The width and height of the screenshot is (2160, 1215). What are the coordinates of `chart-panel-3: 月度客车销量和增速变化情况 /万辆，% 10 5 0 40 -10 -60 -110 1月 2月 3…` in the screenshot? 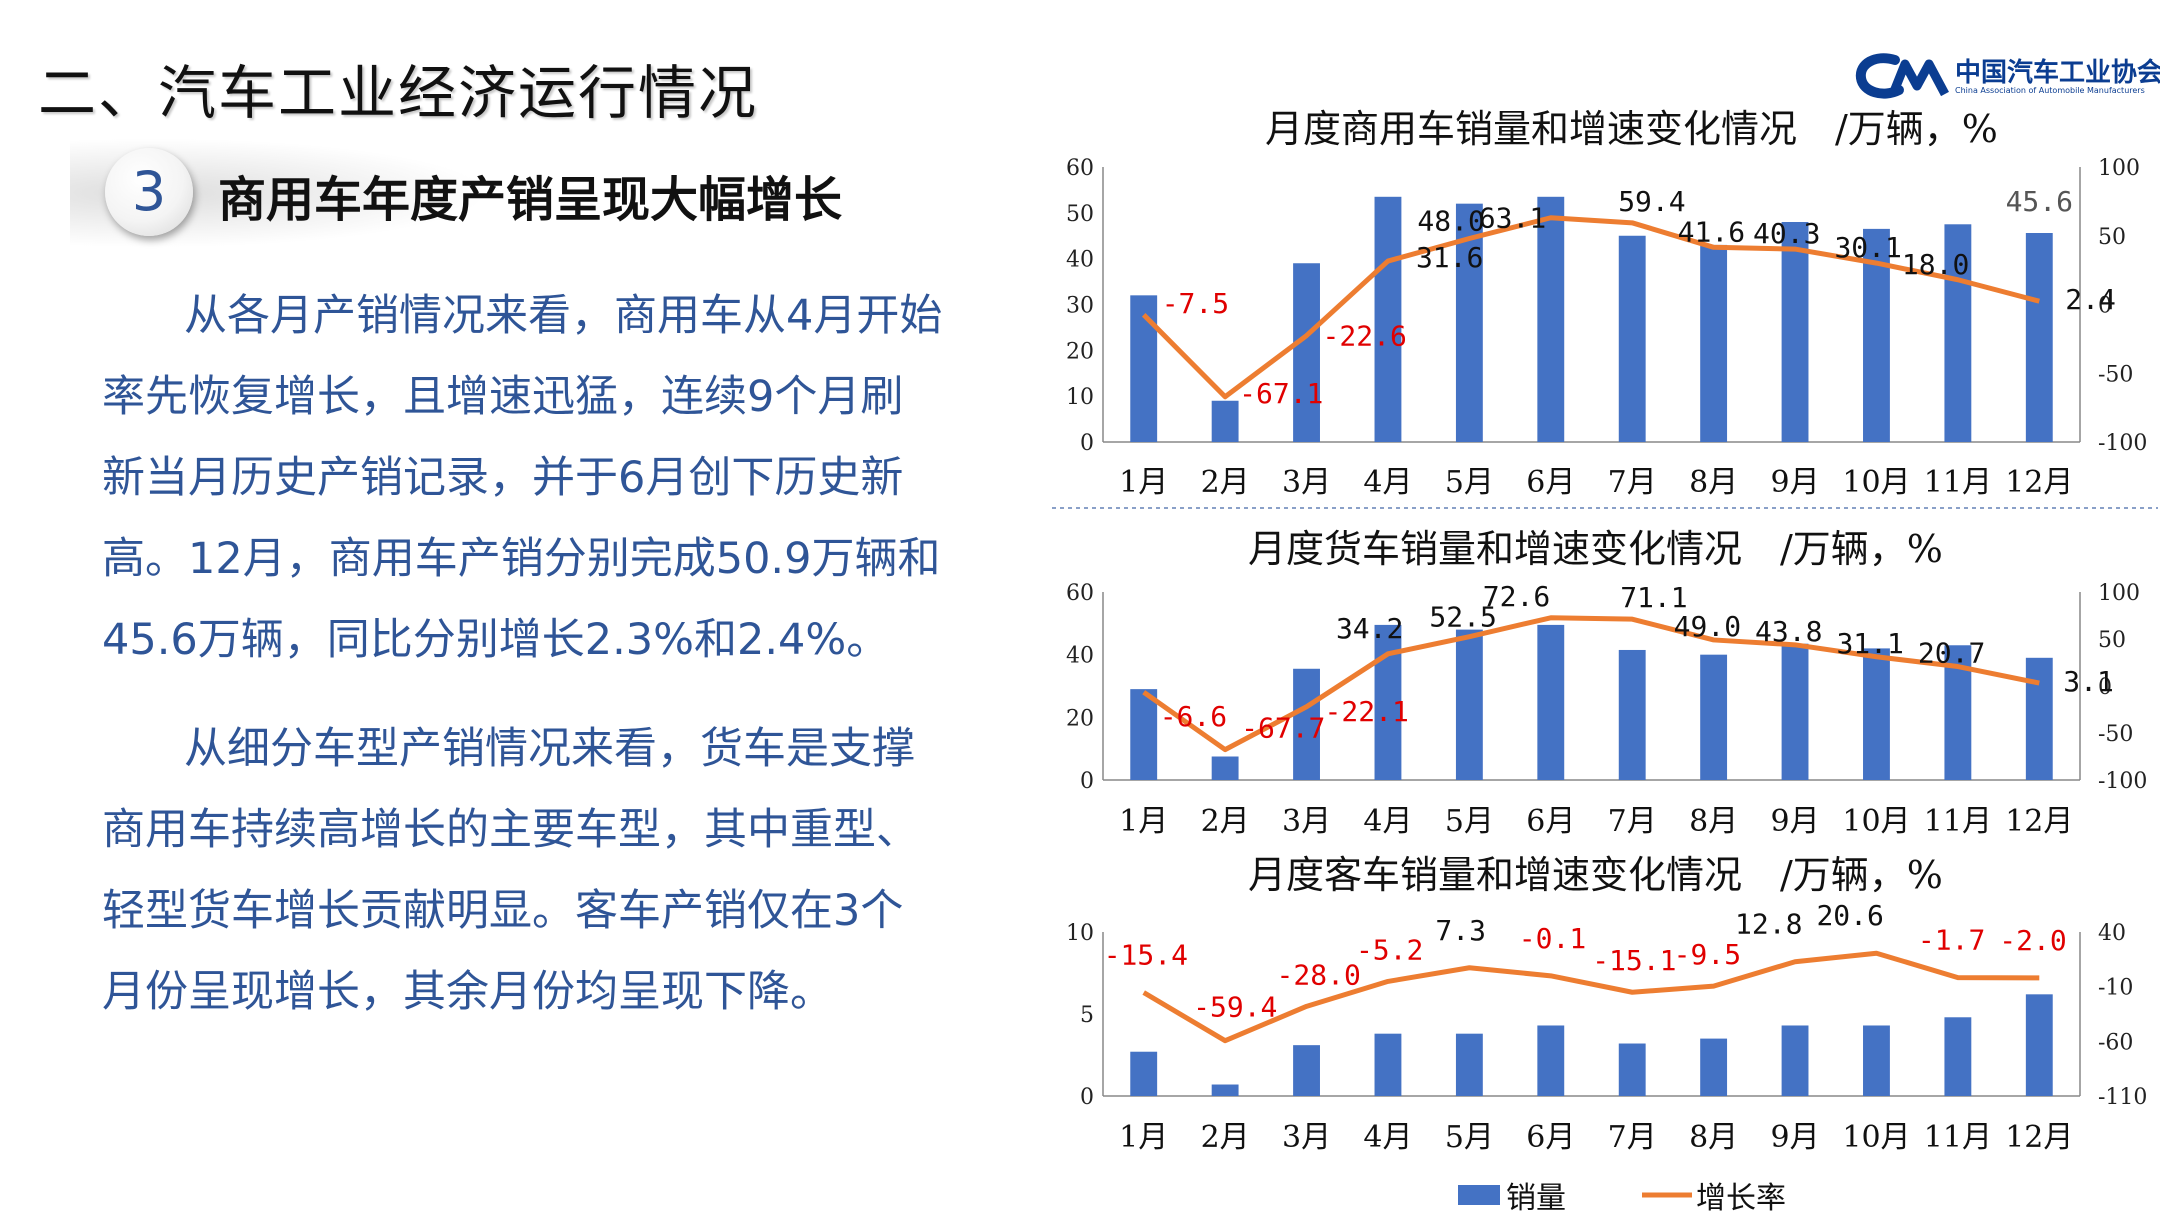 It's located at (1606, 1004).